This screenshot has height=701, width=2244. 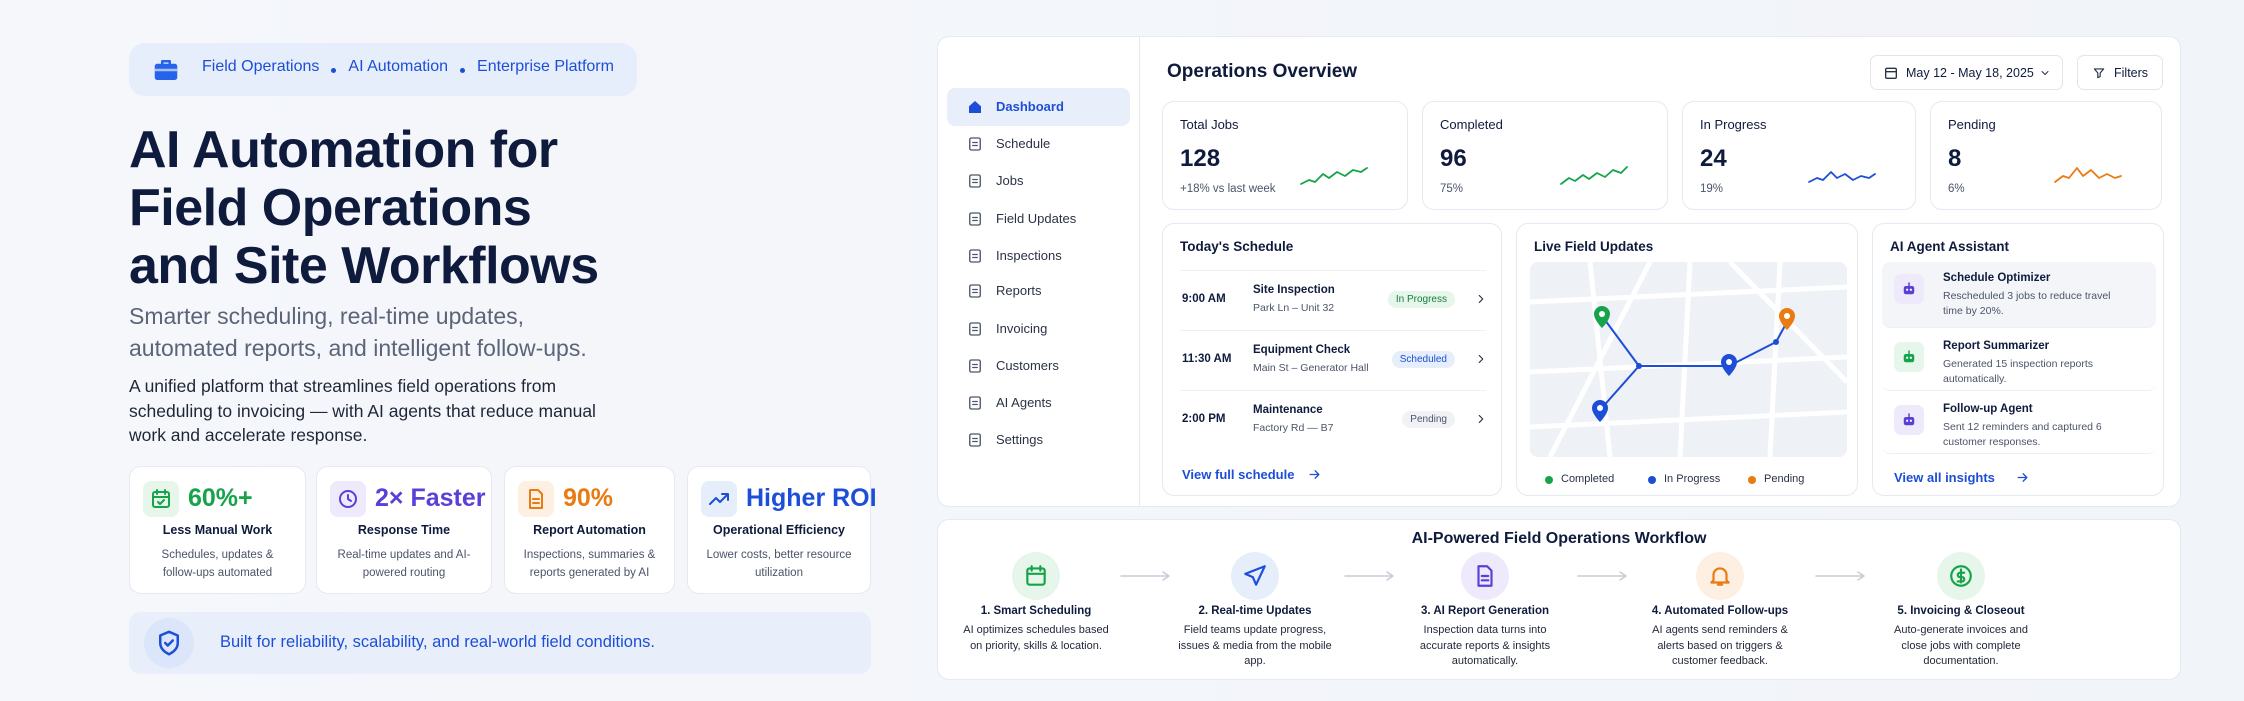 What do you see at coordinates (1996, 346) in the screenshot?
I see `agent-name: Report Summarizer` at bounding box center [1996, 346].